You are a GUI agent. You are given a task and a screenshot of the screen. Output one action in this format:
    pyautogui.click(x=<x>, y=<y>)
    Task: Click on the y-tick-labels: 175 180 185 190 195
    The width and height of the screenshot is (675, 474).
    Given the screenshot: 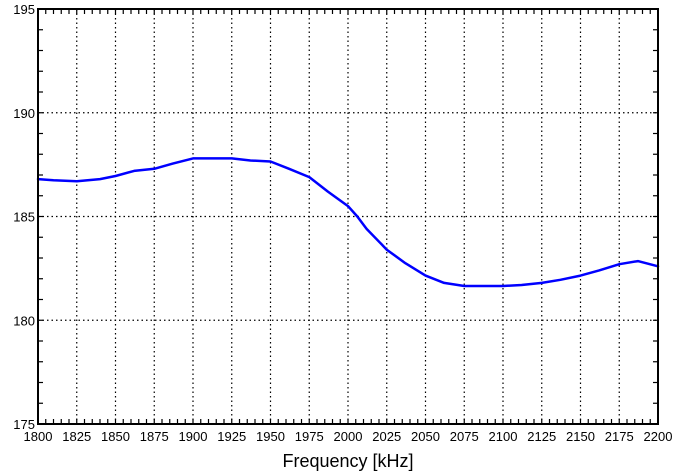 What is the action you would take?
    pyautogui.click(x=24, y=217)
    